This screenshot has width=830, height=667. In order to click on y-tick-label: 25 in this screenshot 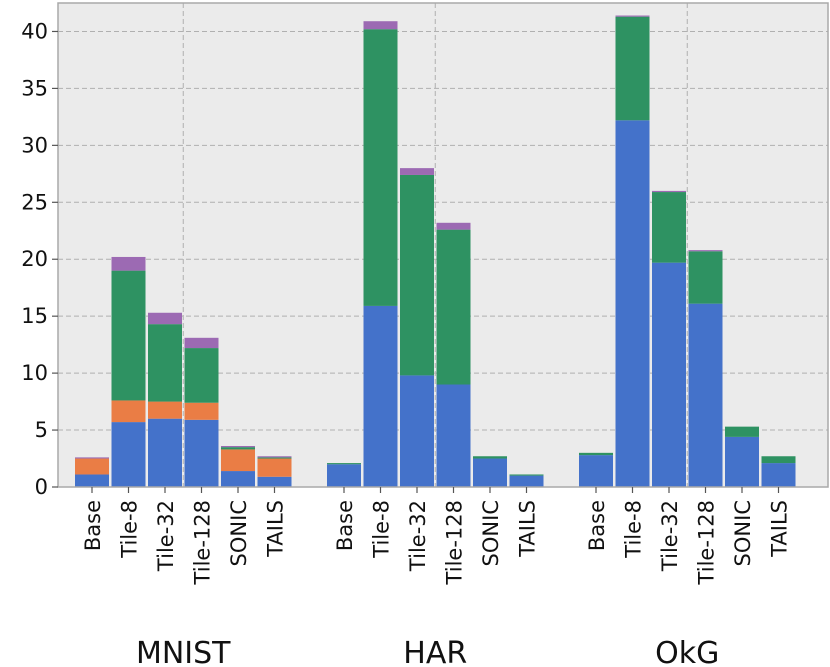, I will do `click(34, 202)`.